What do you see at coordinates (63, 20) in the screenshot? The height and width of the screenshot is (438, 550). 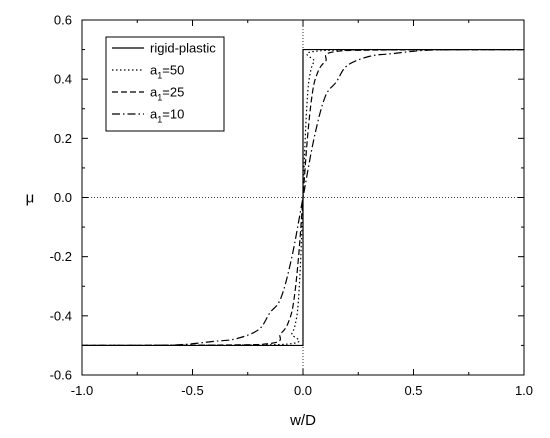 I see `y-tick-label: 0.6` at bounding box center [63, 20].